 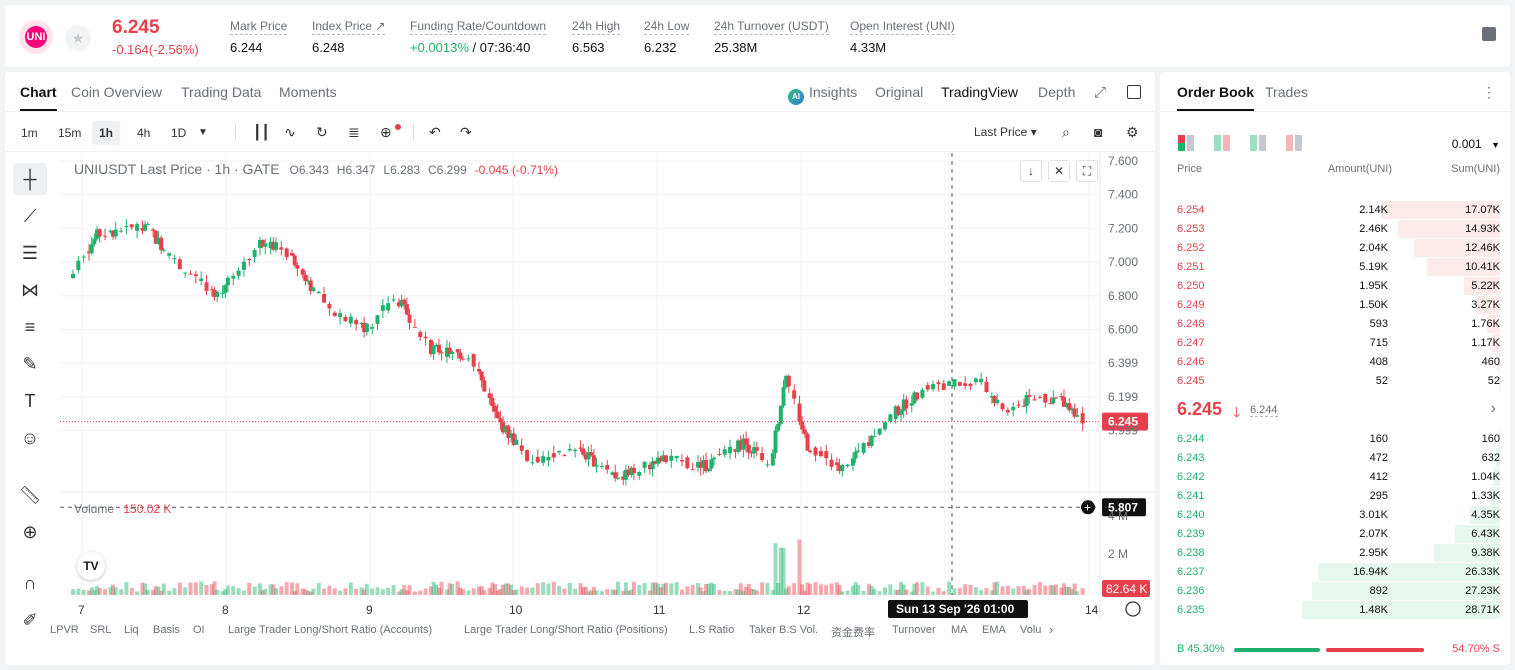 What do you see at coordinates (308, 92) in the screenshot?
I see `tab-moments: Moments` at bounding box center [308, 92].